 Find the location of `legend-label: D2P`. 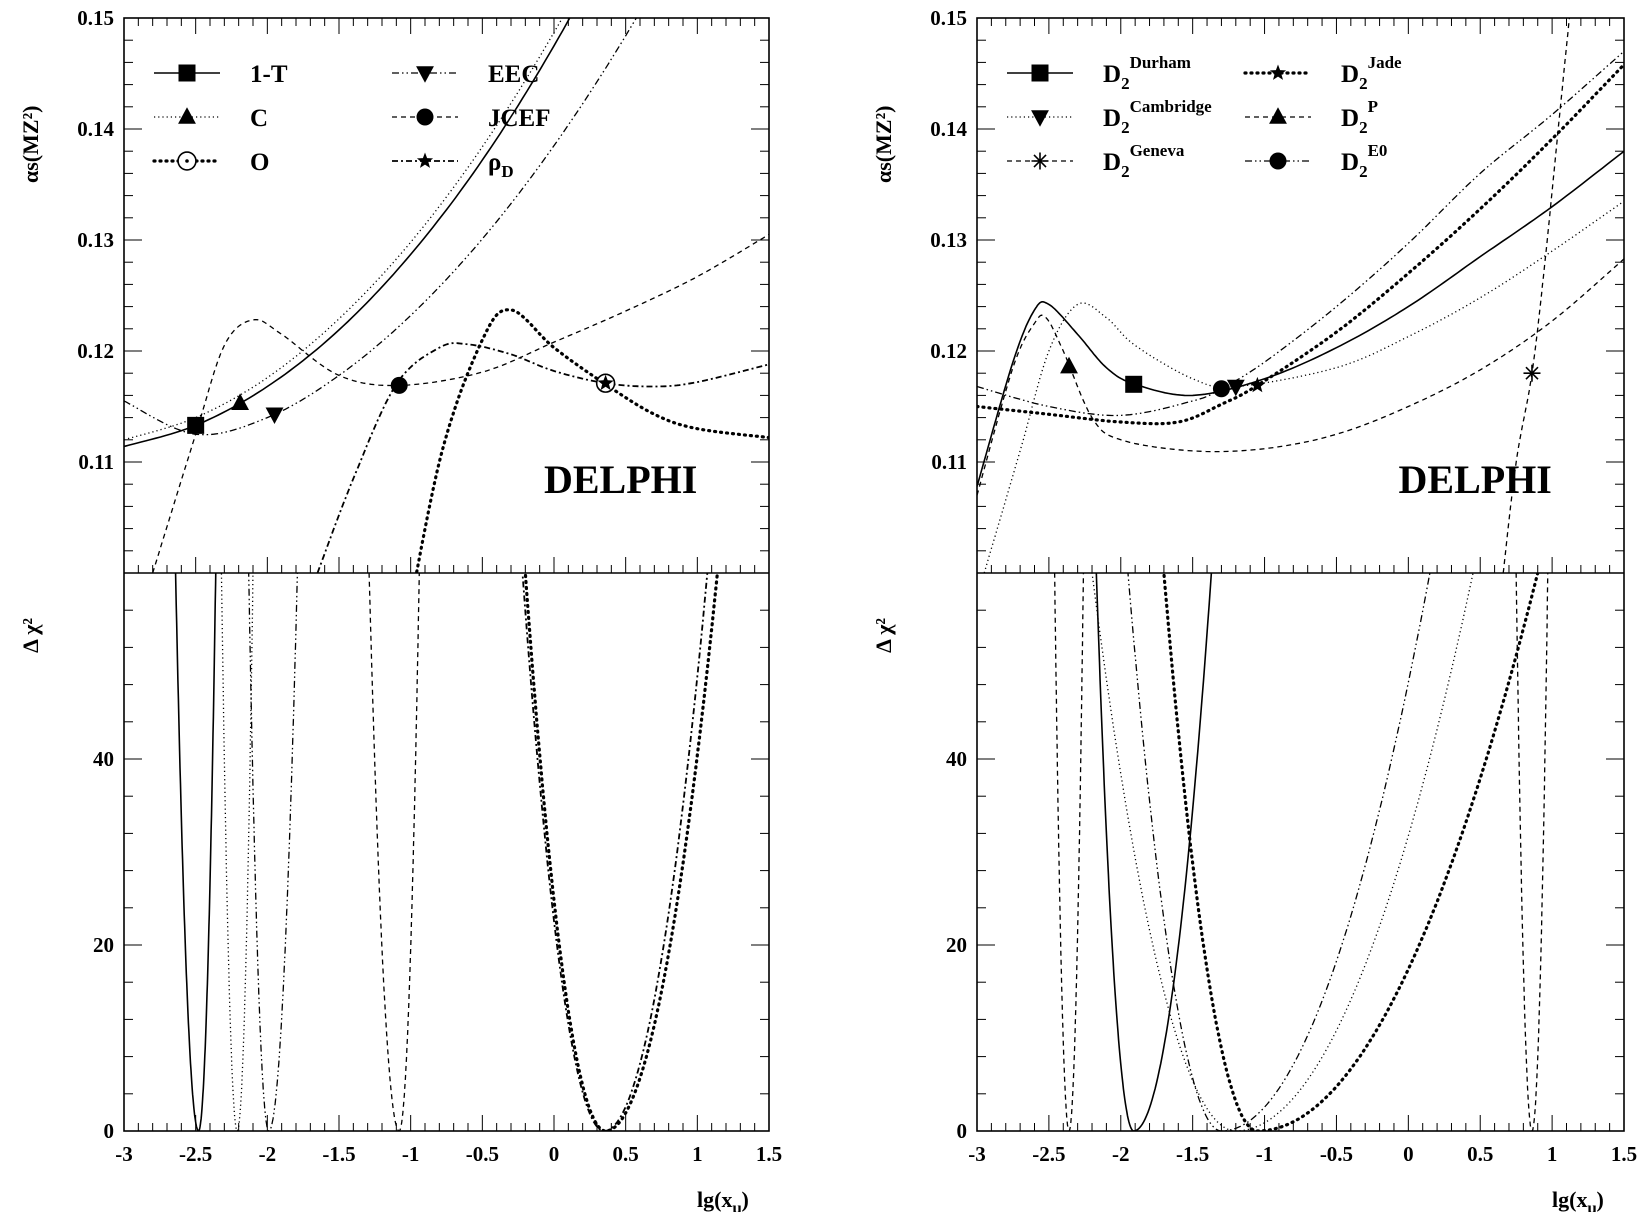

legend-label: D2P is located at coordinates (1359, 117).